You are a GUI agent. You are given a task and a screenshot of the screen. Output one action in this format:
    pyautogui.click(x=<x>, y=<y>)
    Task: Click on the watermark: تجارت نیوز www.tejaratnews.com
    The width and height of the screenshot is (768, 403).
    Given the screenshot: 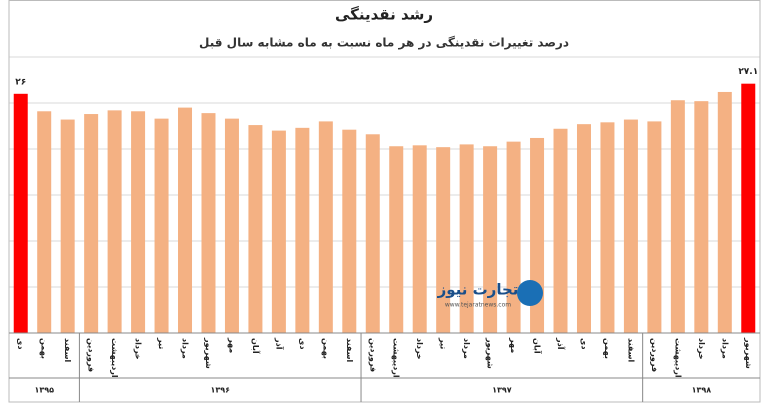 What is the action you would take?
    pyautogui.click(x=490, y=294)
    